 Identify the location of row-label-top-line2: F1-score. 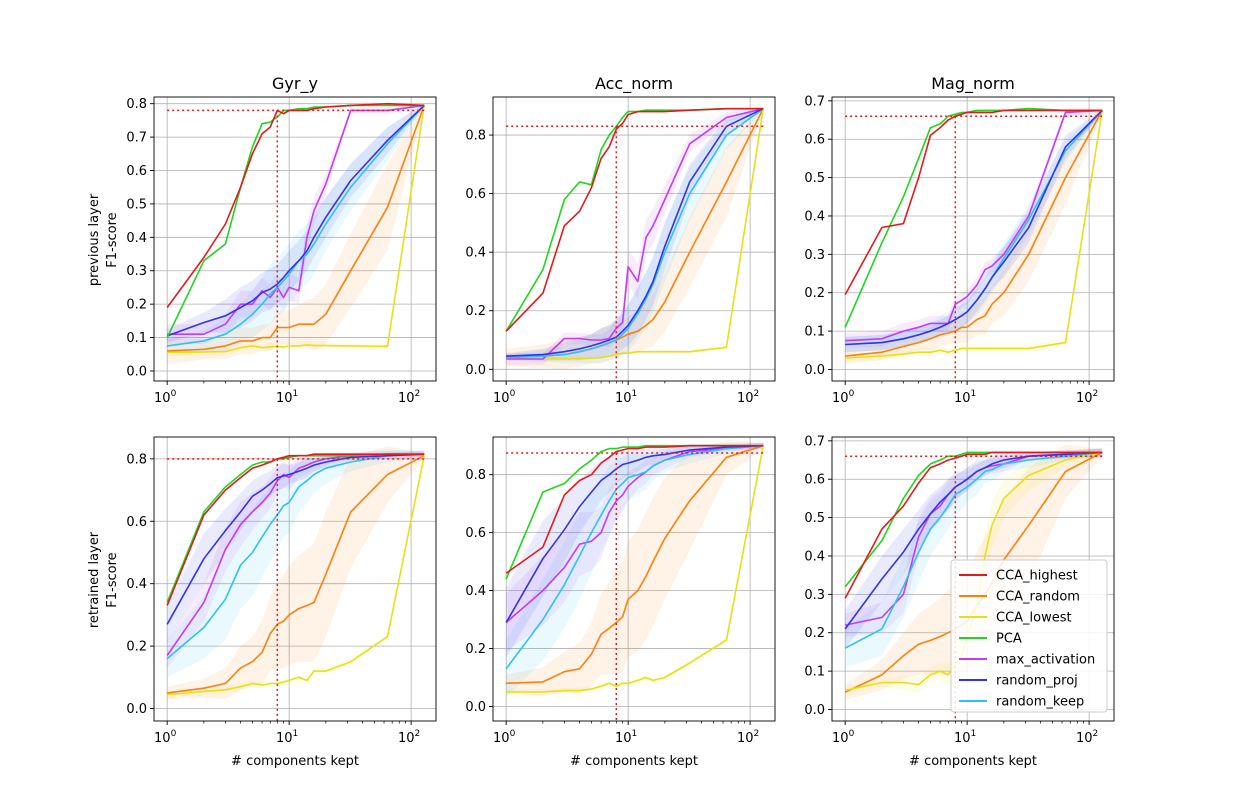
(112, 239).